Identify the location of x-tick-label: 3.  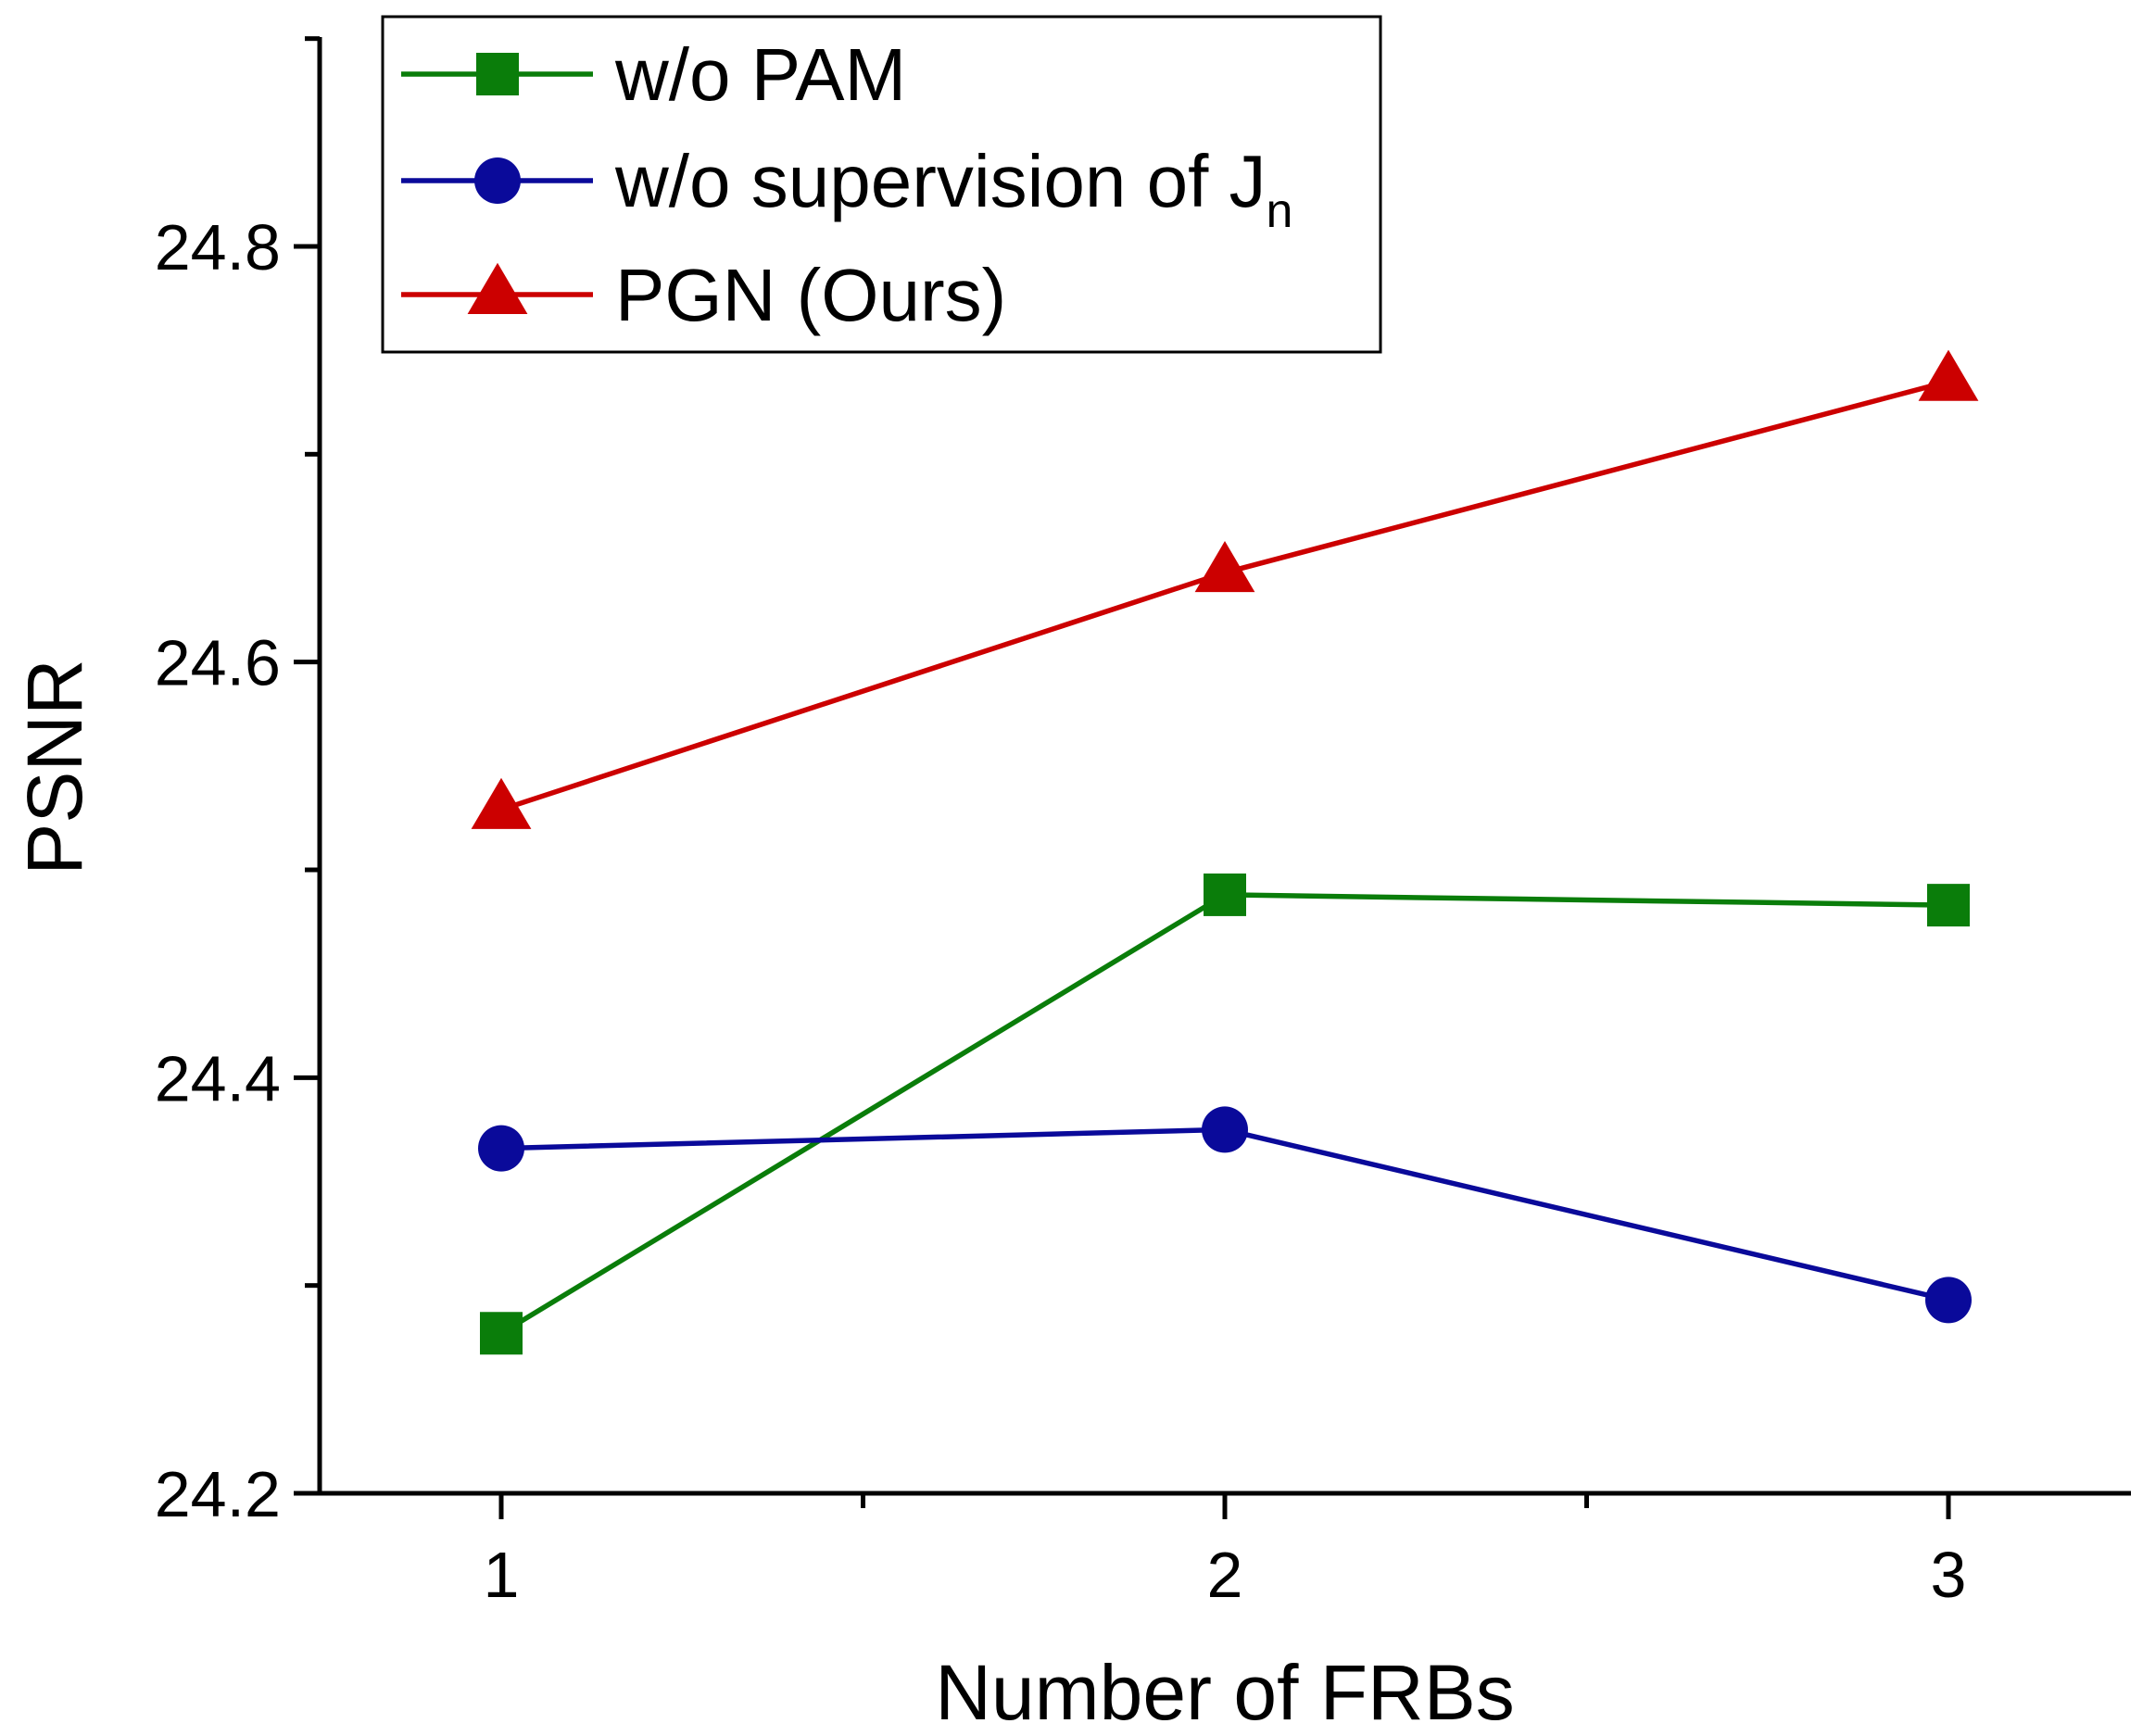
(1949, 1575).